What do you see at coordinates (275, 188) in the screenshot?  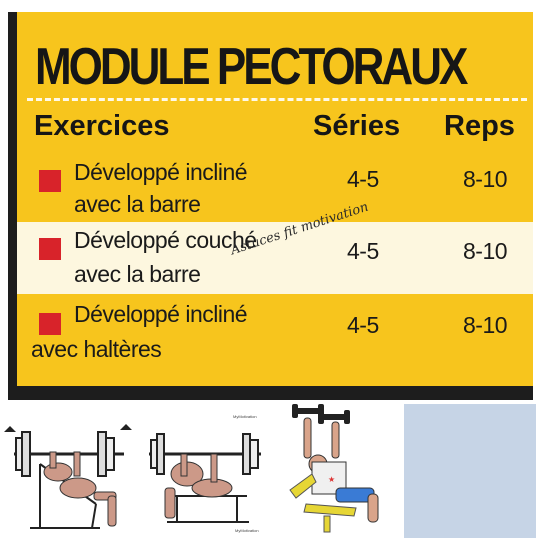 I see `table-row: Développé incliné avec la barre 4-5 8-10` at bounding box center [275, 188].